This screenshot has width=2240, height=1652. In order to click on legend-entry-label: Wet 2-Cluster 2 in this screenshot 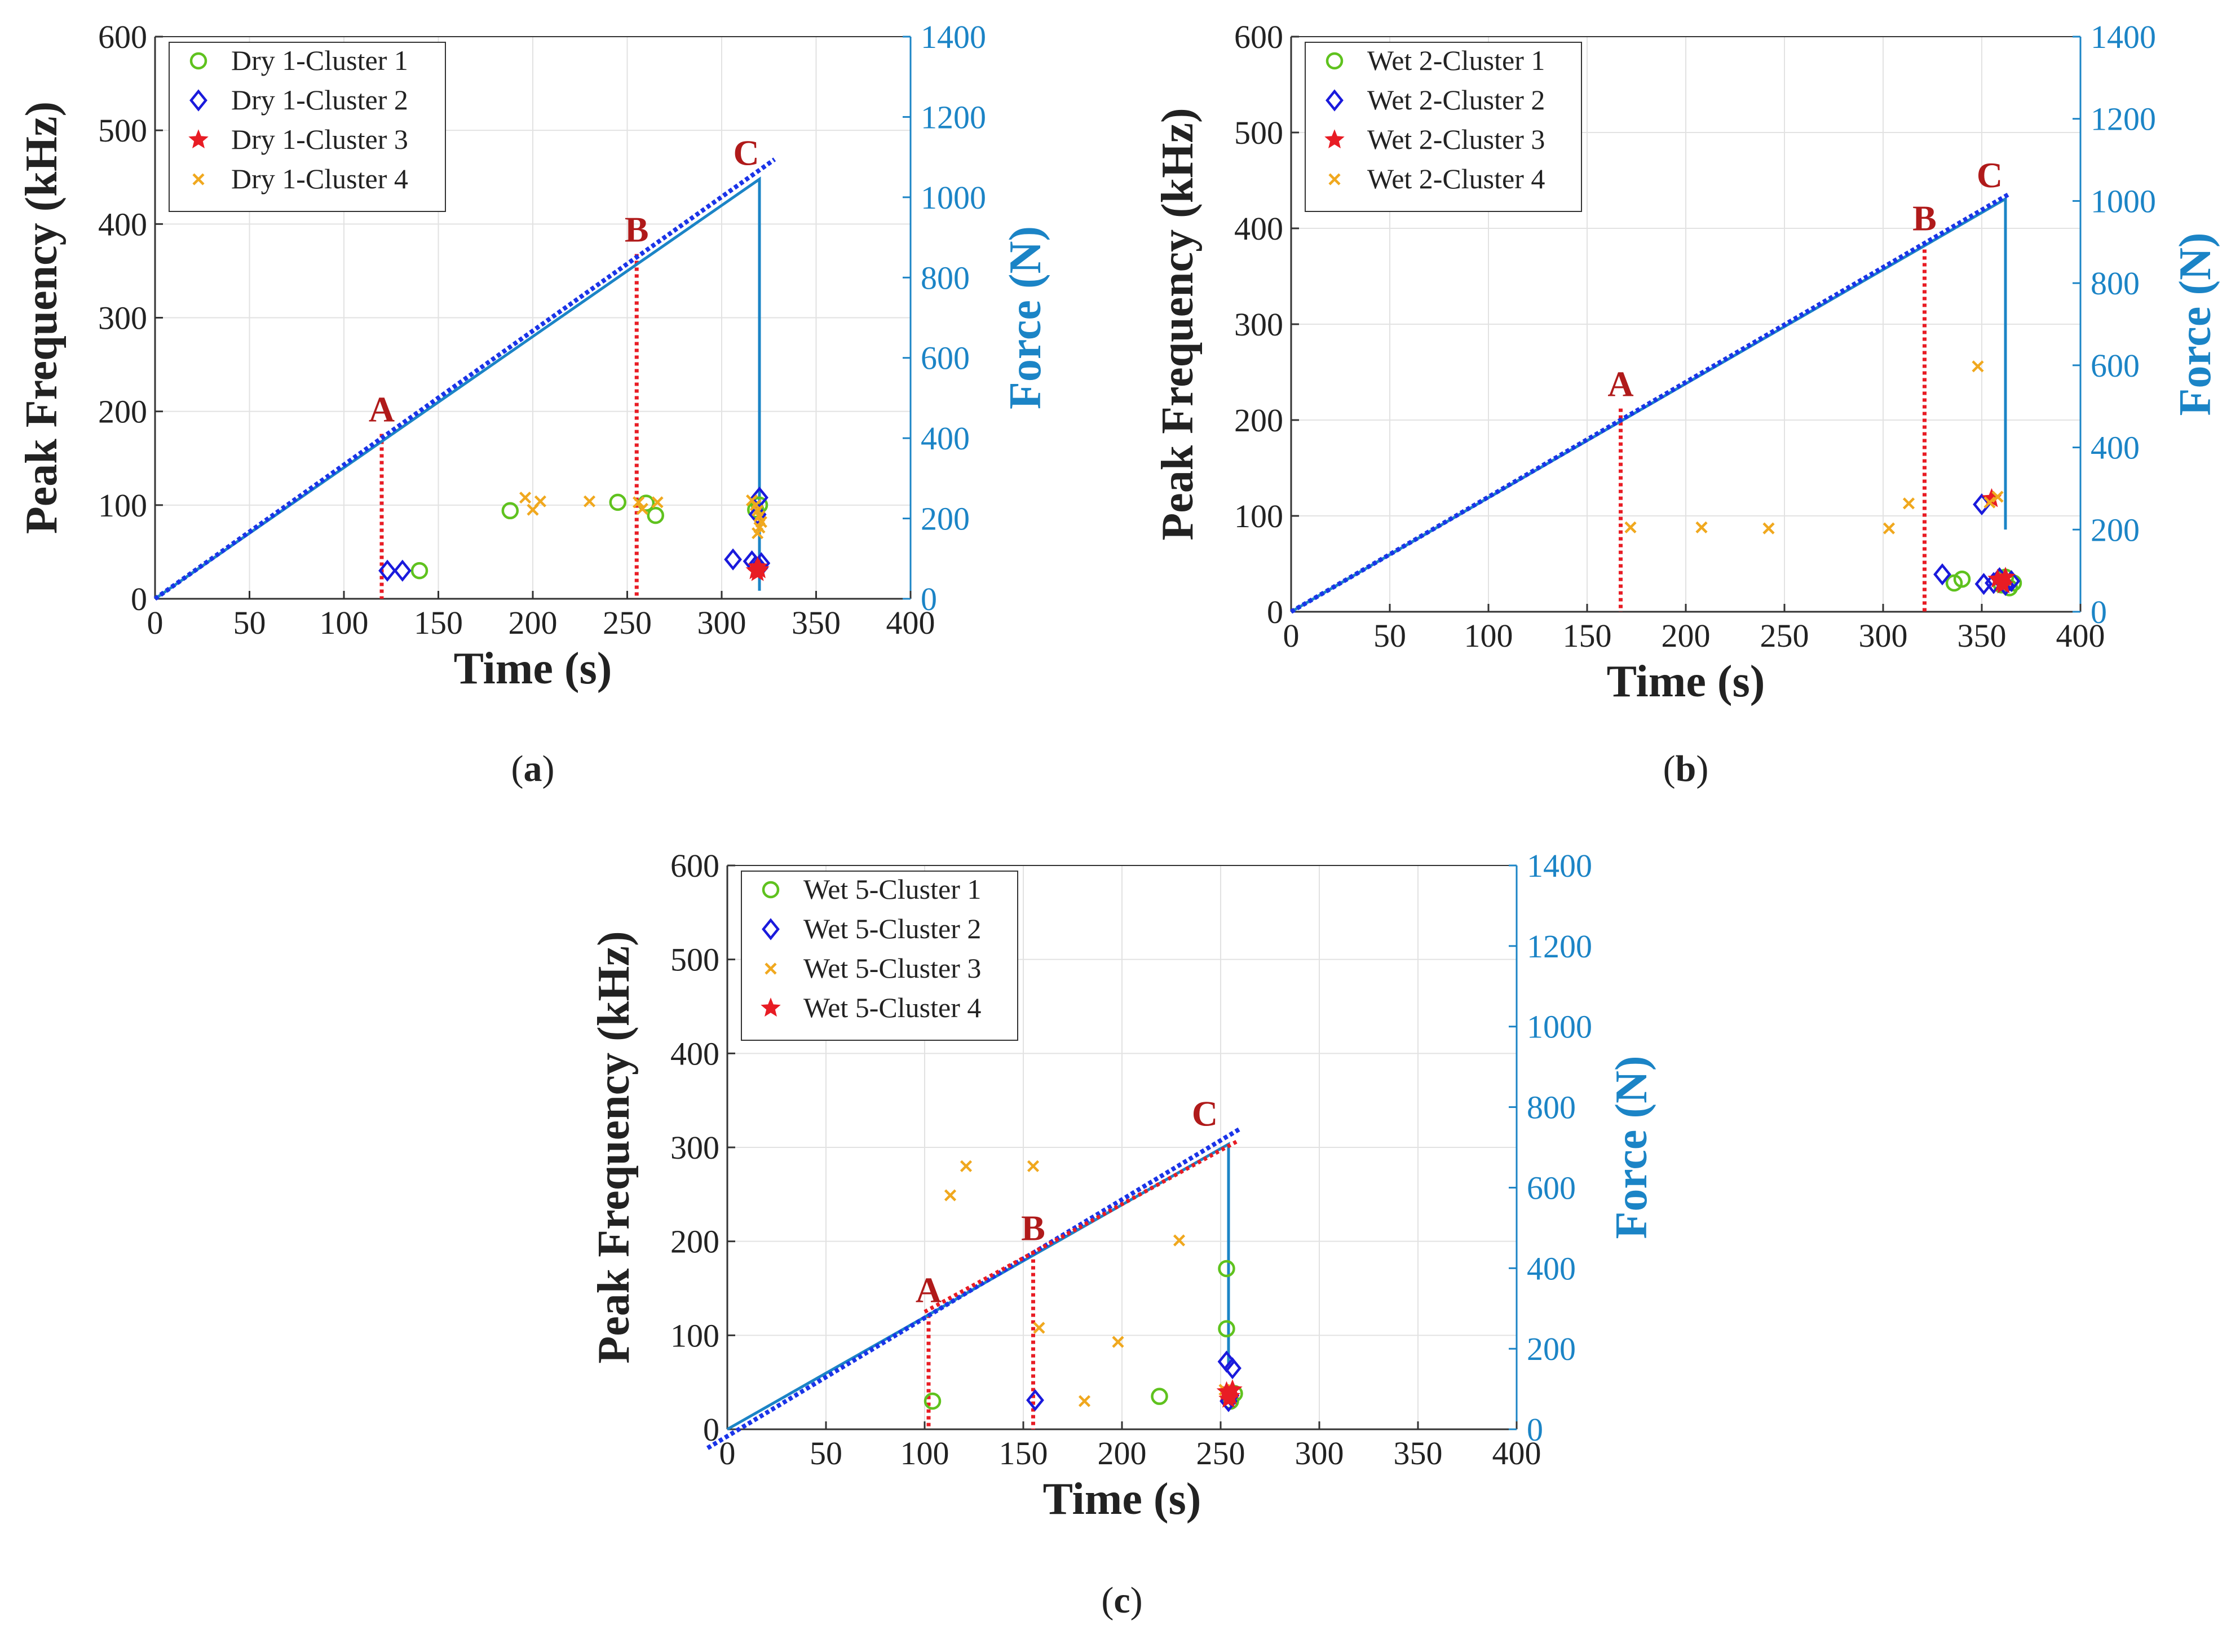, I will do `click(1456, 100)`.